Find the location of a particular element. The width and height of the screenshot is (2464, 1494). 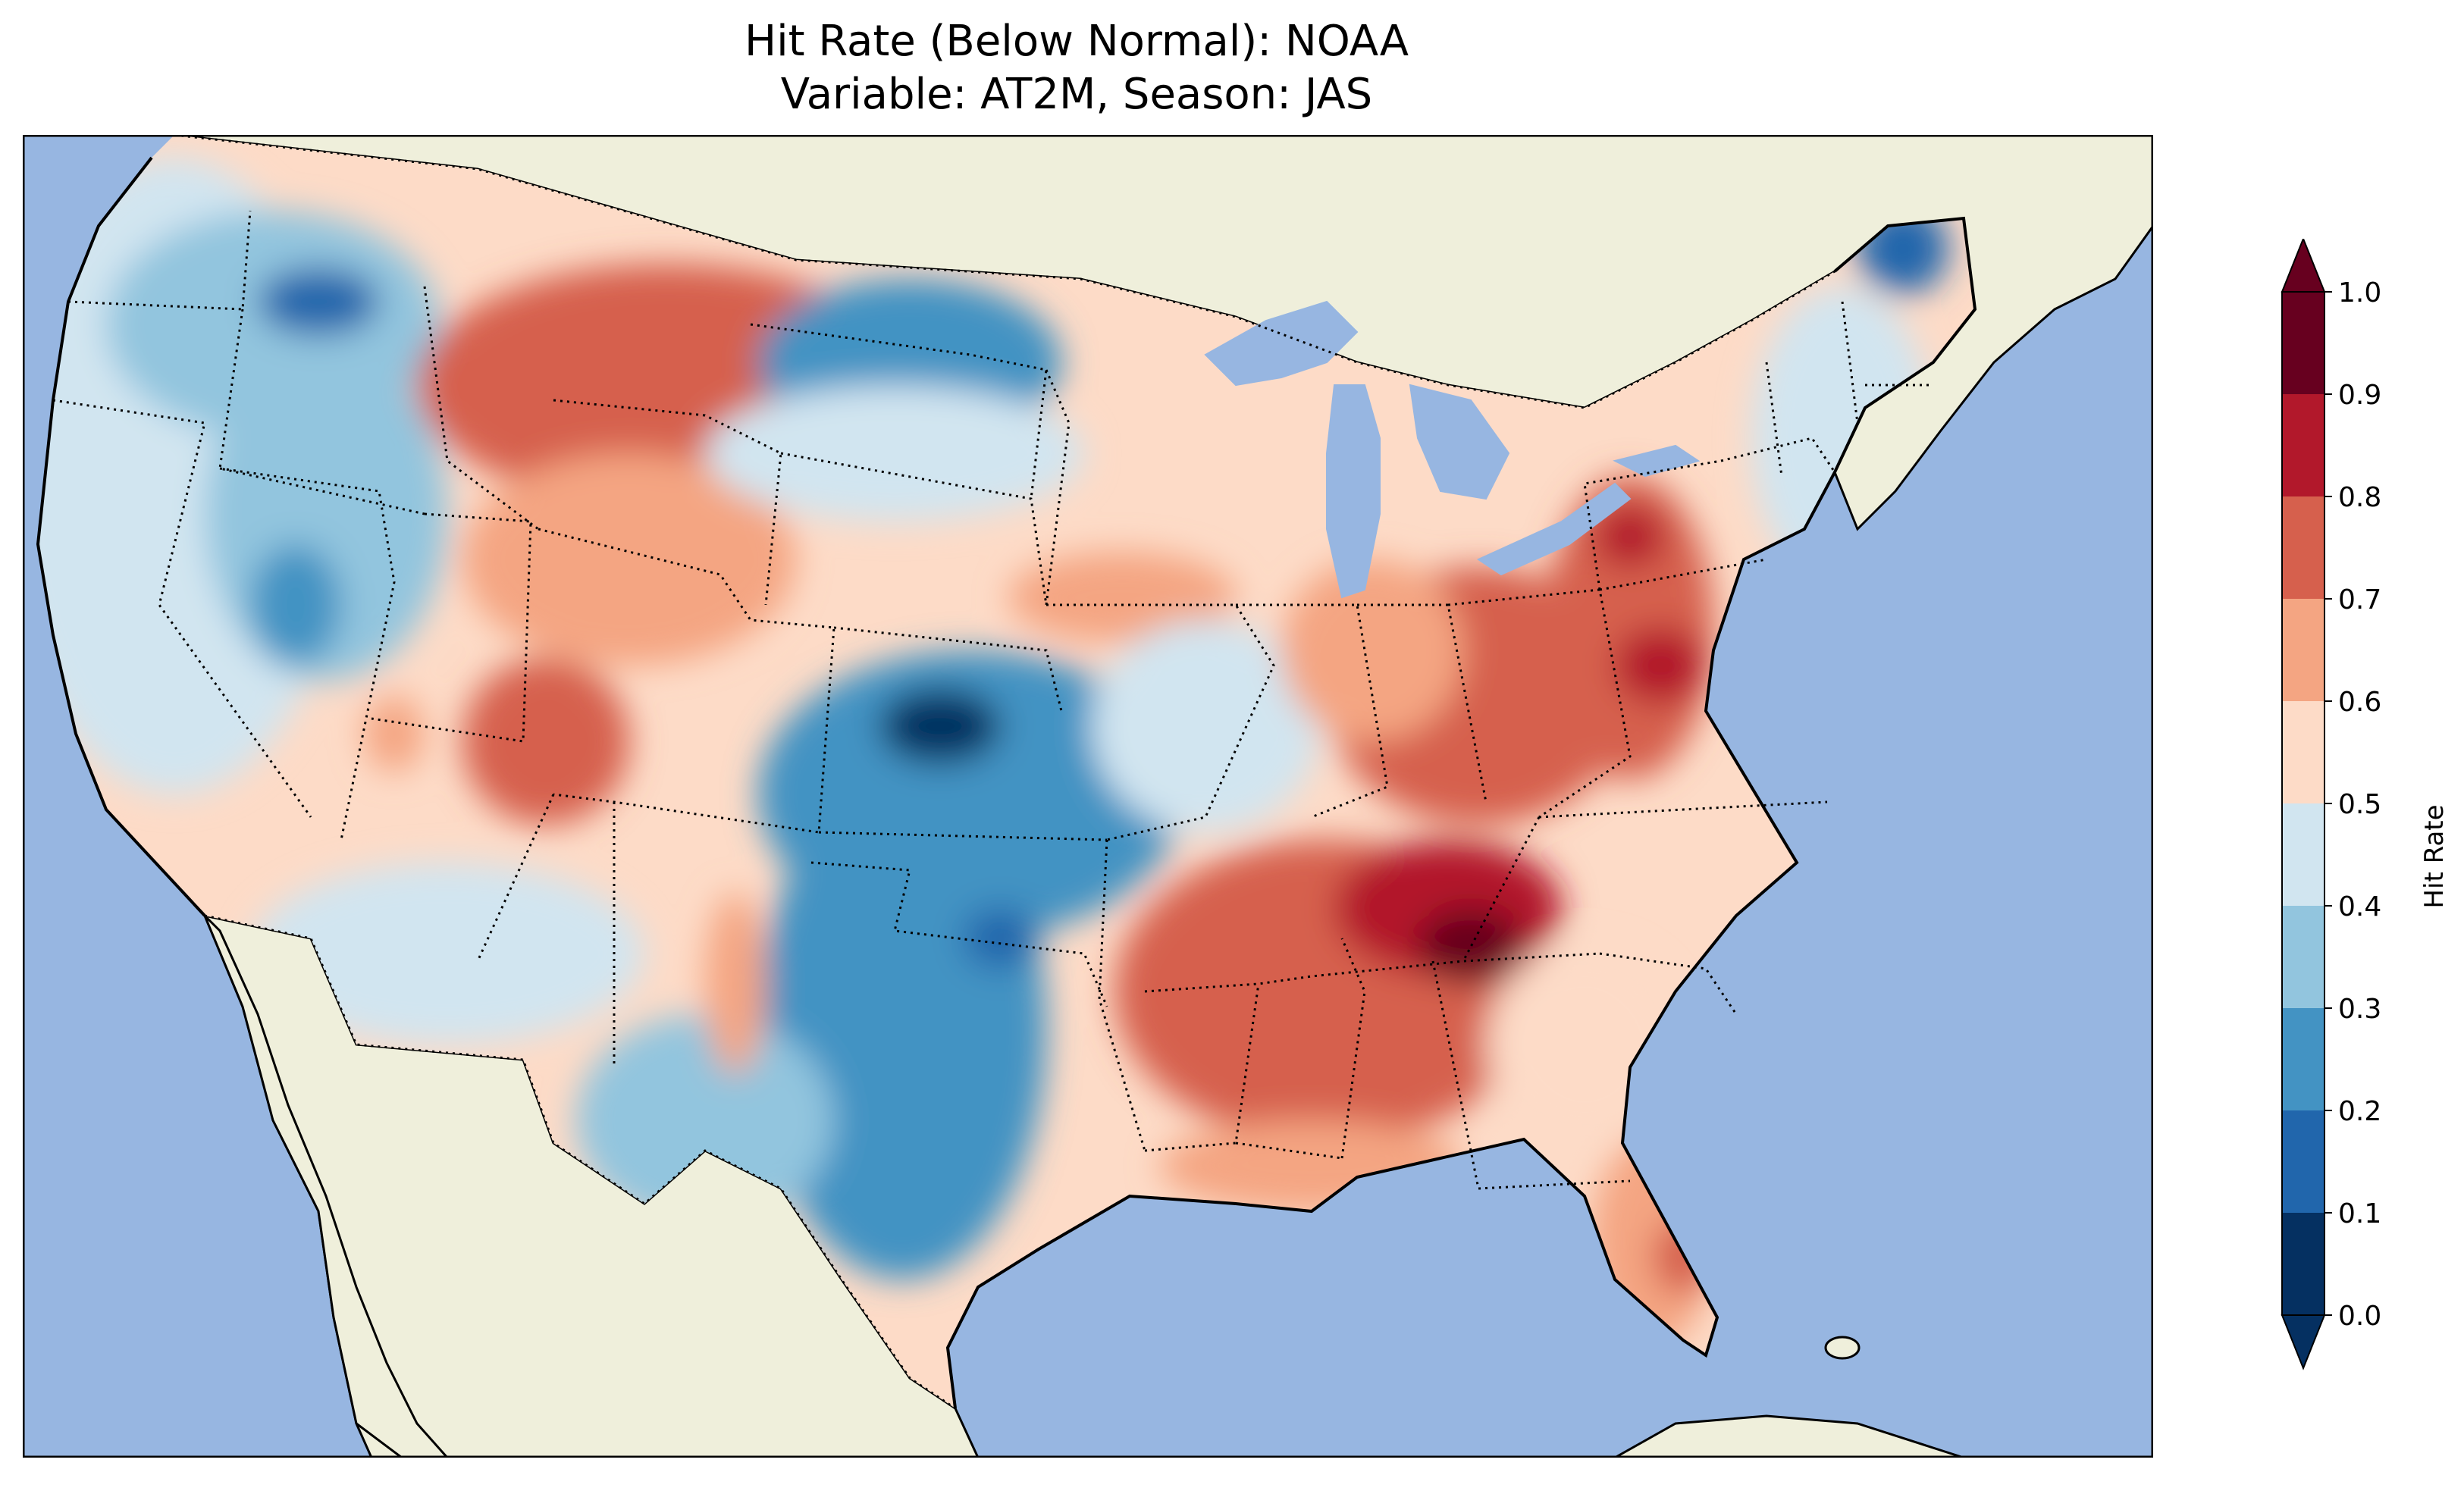

pacific-northwest-dark-blue is located at coordinates (318, 302).